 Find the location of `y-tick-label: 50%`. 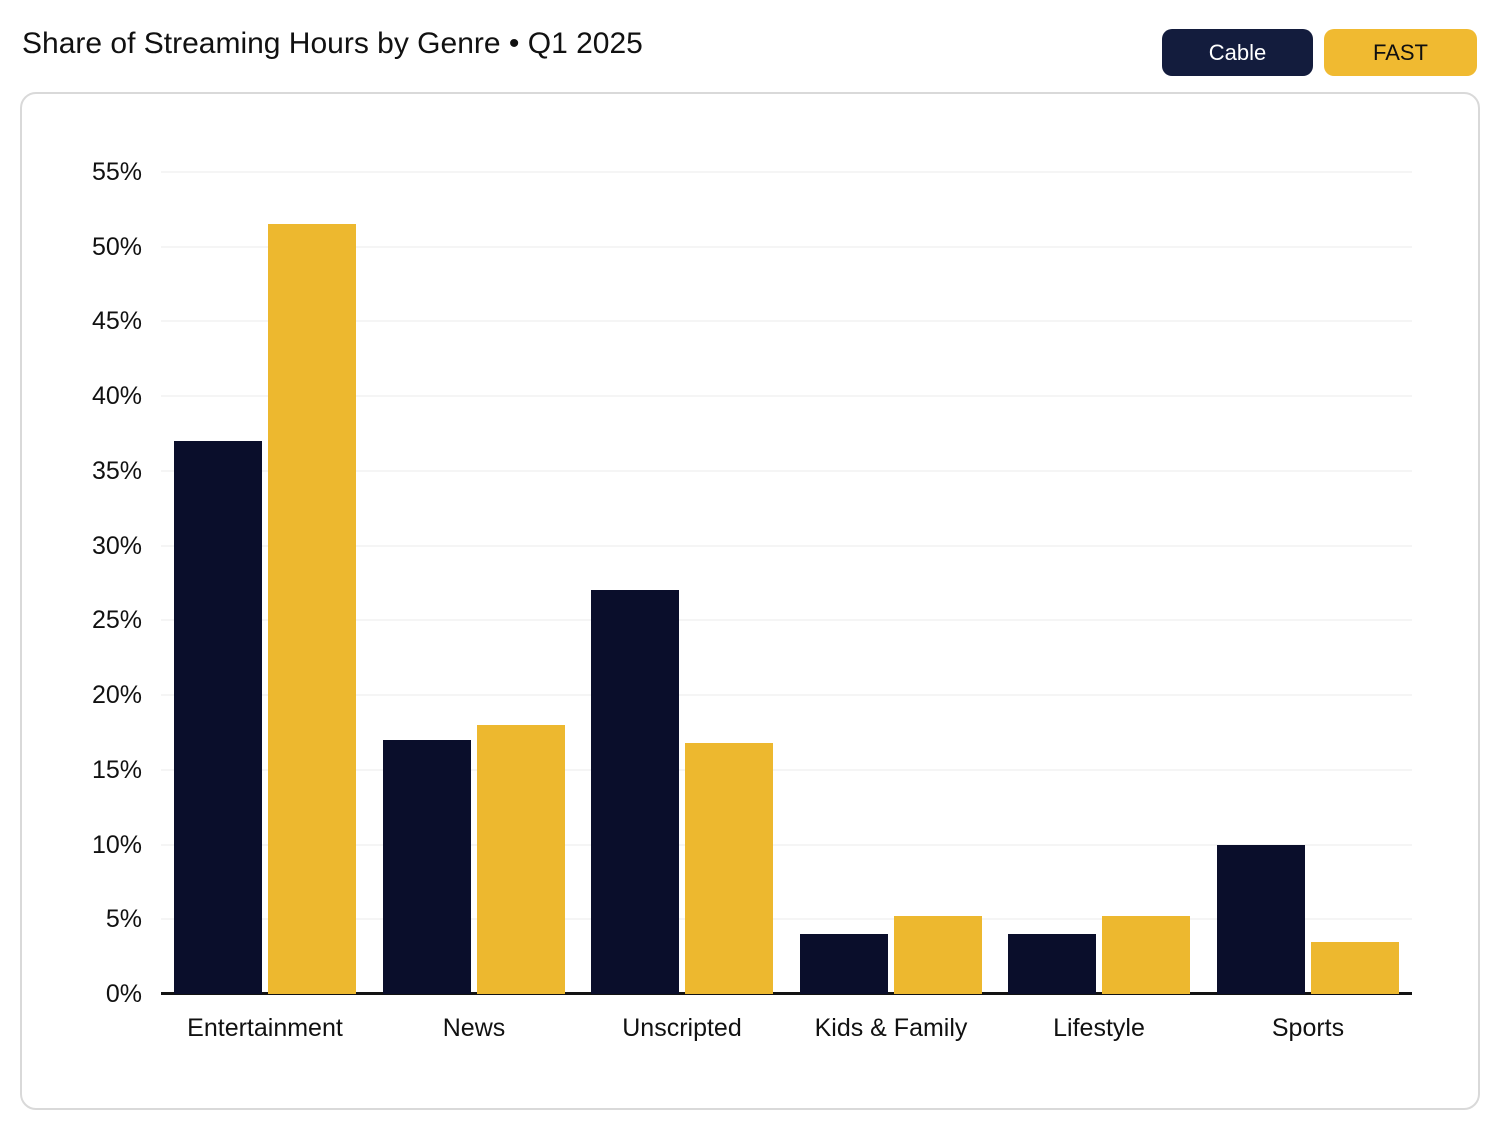

y-tick-label: 50% is located at coordinates (116, 246).